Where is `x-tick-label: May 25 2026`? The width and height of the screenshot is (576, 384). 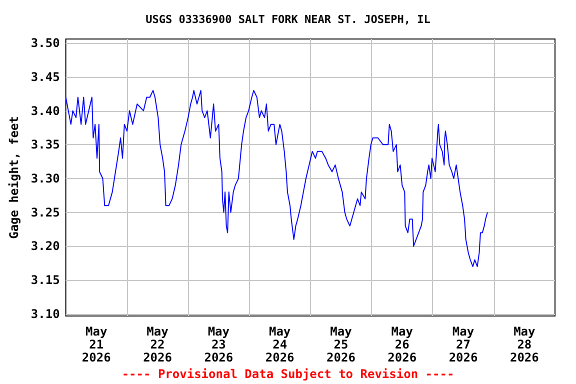
x-tick-label: May 25 2026 is located at coordinates (341, 344).